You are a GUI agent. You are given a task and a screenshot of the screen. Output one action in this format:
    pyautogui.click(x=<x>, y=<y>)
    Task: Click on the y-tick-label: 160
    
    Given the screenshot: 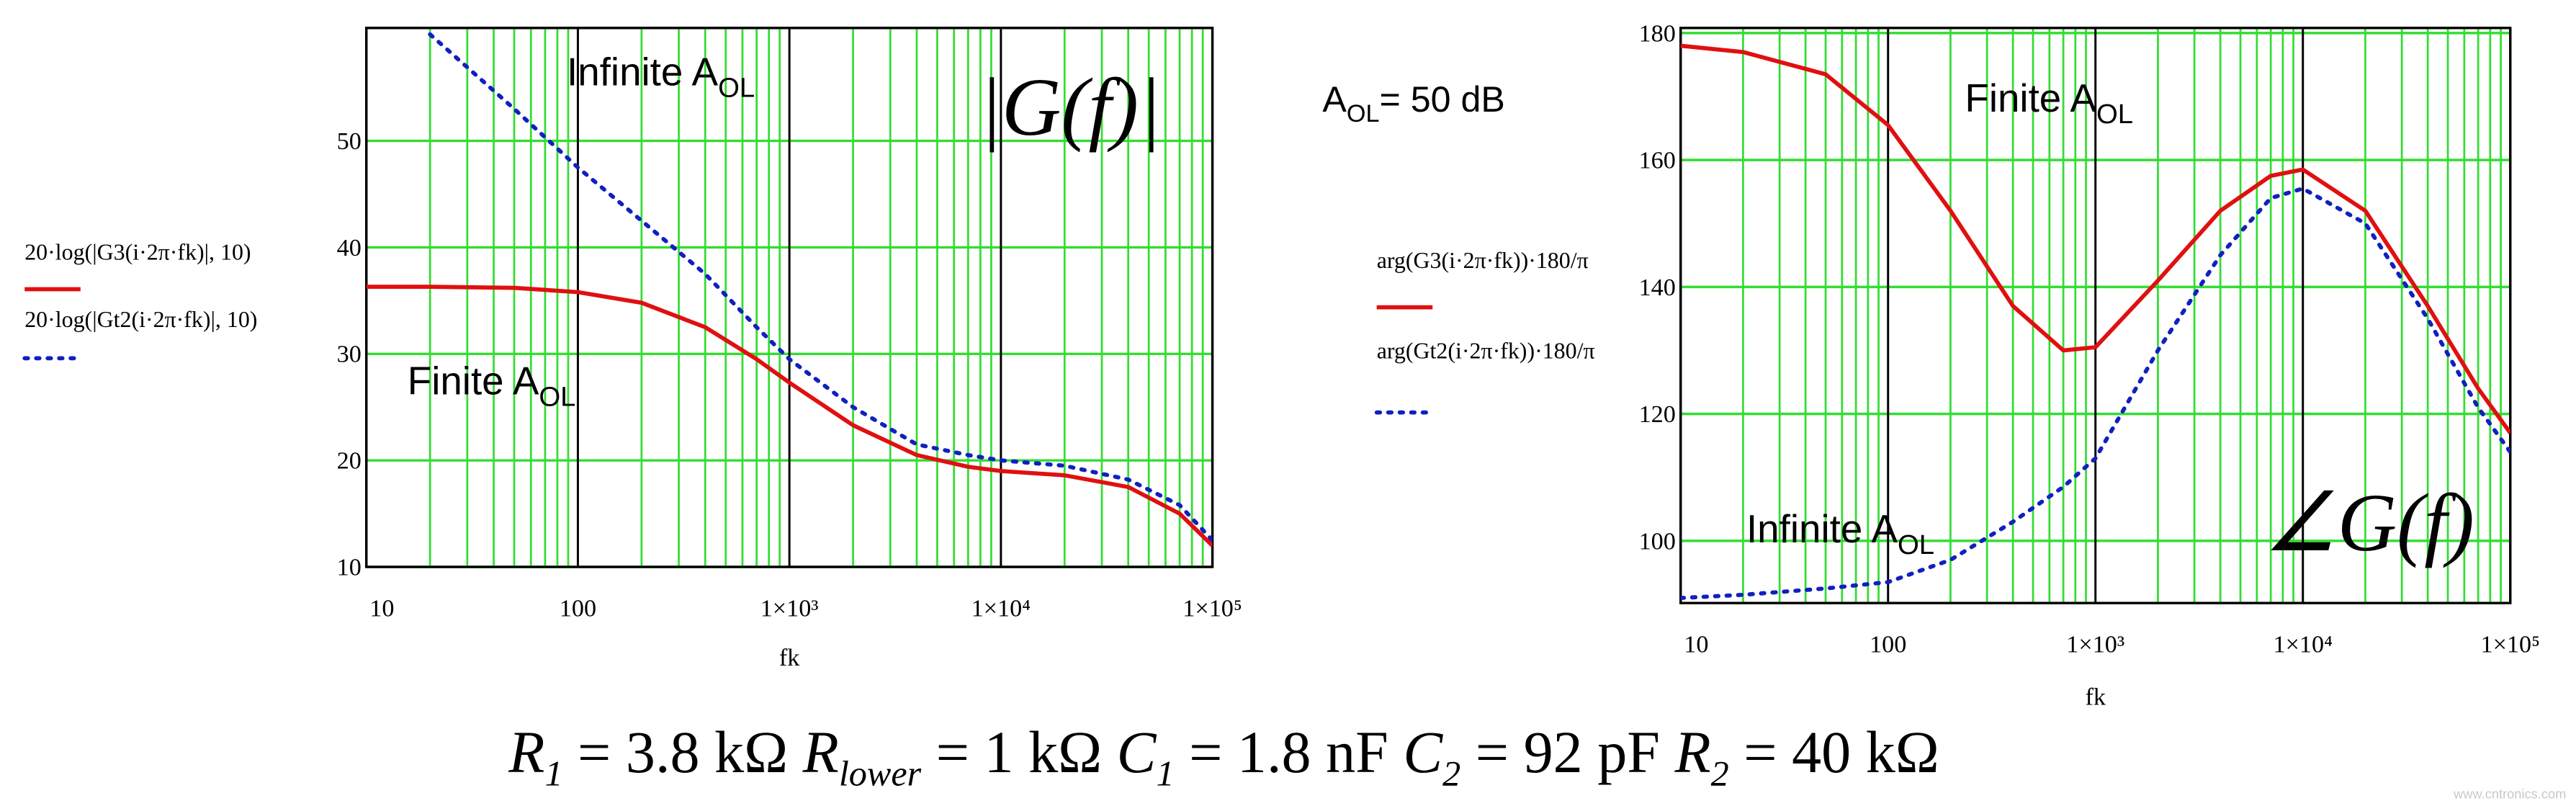 What is the action you would take?
    pyautogui.click(x=1657, y=161)
    